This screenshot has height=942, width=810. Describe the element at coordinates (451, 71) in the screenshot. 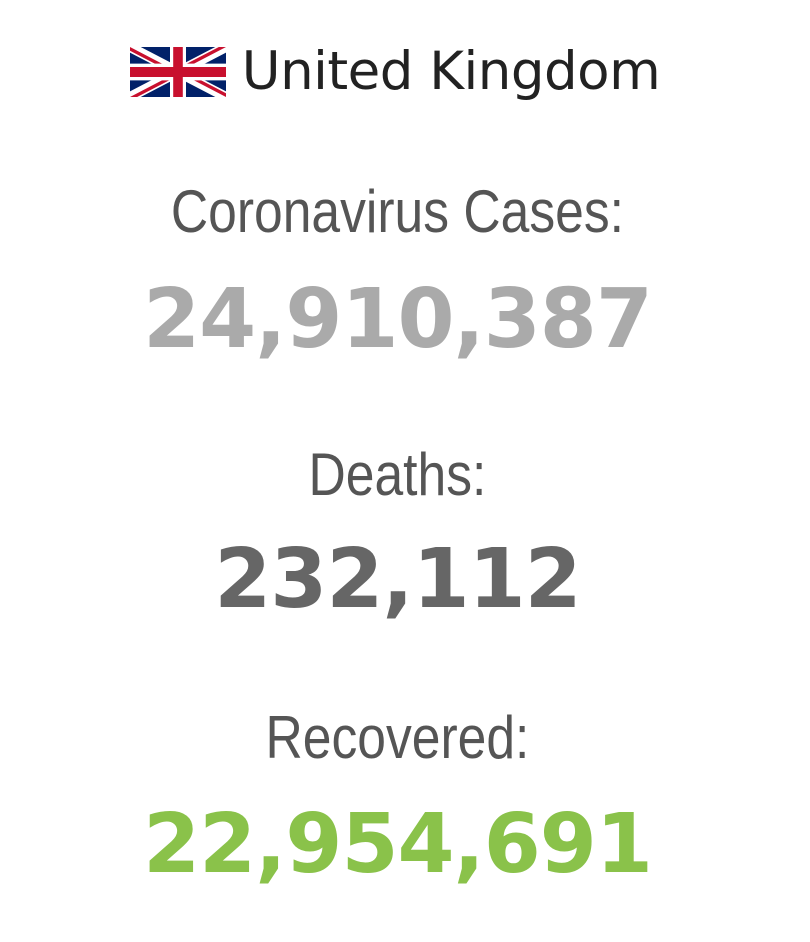

I see `country-name: United Kingdom` at that location.